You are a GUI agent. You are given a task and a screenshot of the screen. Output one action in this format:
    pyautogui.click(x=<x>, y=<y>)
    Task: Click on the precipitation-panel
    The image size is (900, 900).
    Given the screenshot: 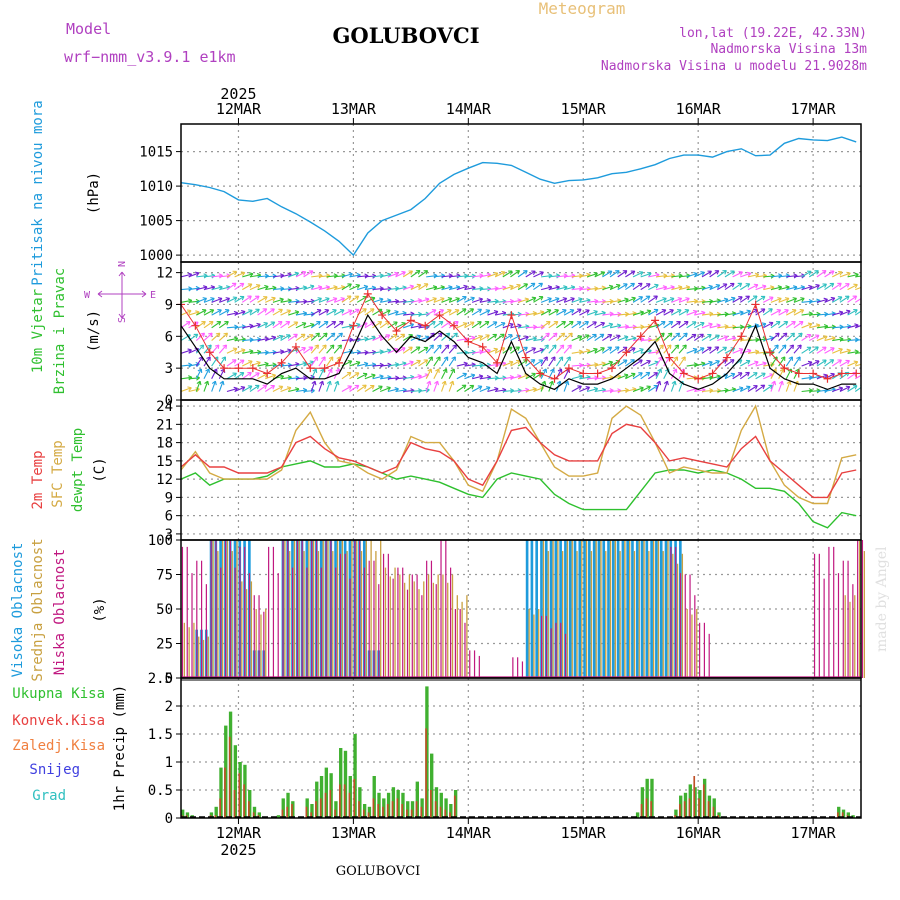 What is the action you would take?
    pyautogui.click(x=521, y=748)
    